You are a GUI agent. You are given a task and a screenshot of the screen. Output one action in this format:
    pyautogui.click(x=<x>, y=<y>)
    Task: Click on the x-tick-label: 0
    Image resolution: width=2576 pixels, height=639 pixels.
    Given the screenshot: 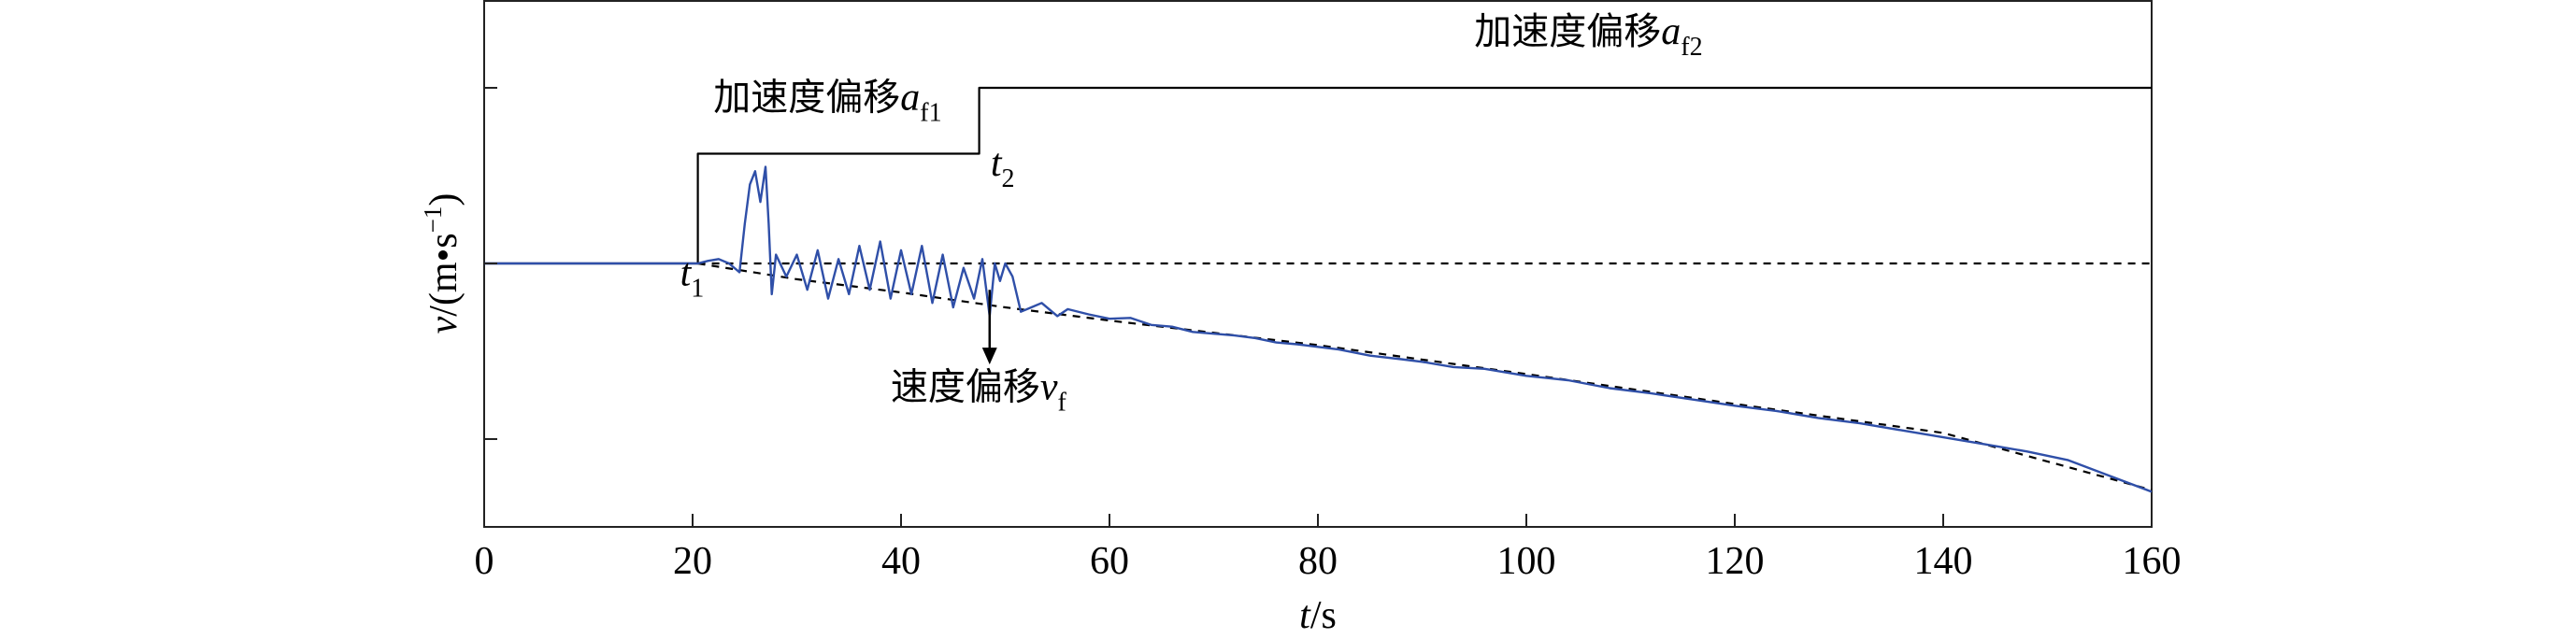 What is the action you would take?
    pyautogui.click(x=484, y=561)
    